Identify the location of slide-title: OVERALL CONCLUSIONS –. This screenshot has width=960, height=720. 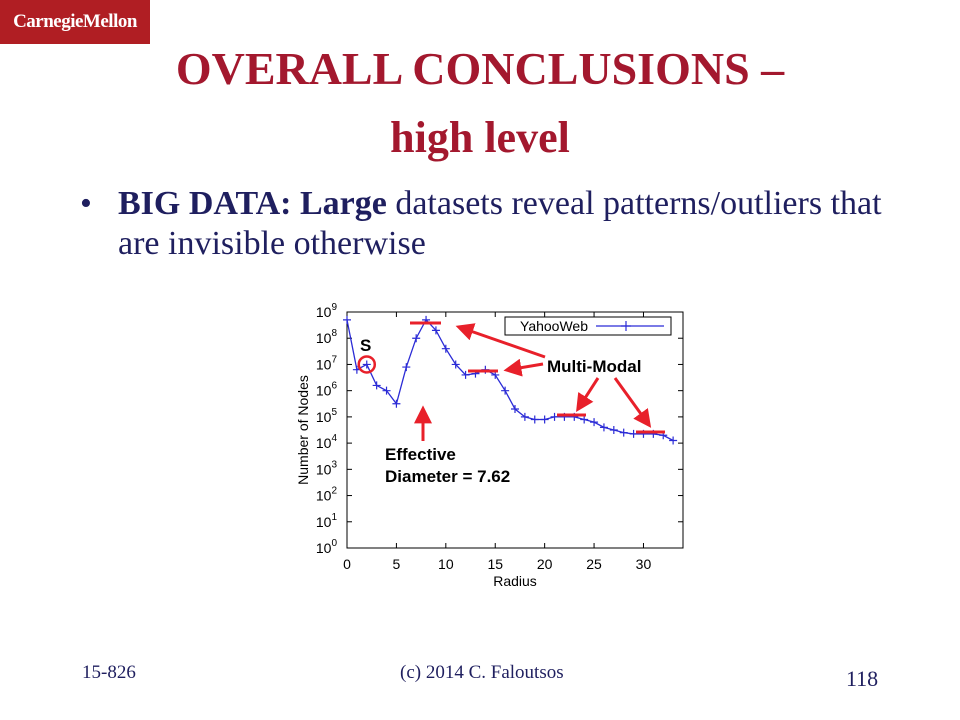
(480, 68).